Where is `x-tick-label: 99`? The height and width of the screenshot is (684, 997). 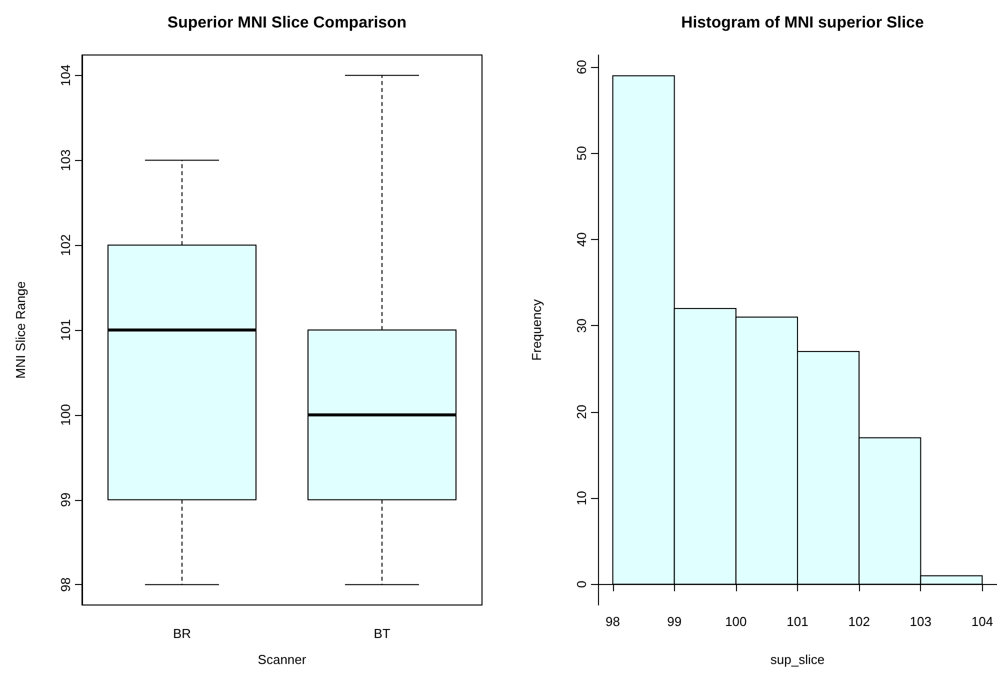
x-tick-label: 99 is located at coordinates (674, 621).